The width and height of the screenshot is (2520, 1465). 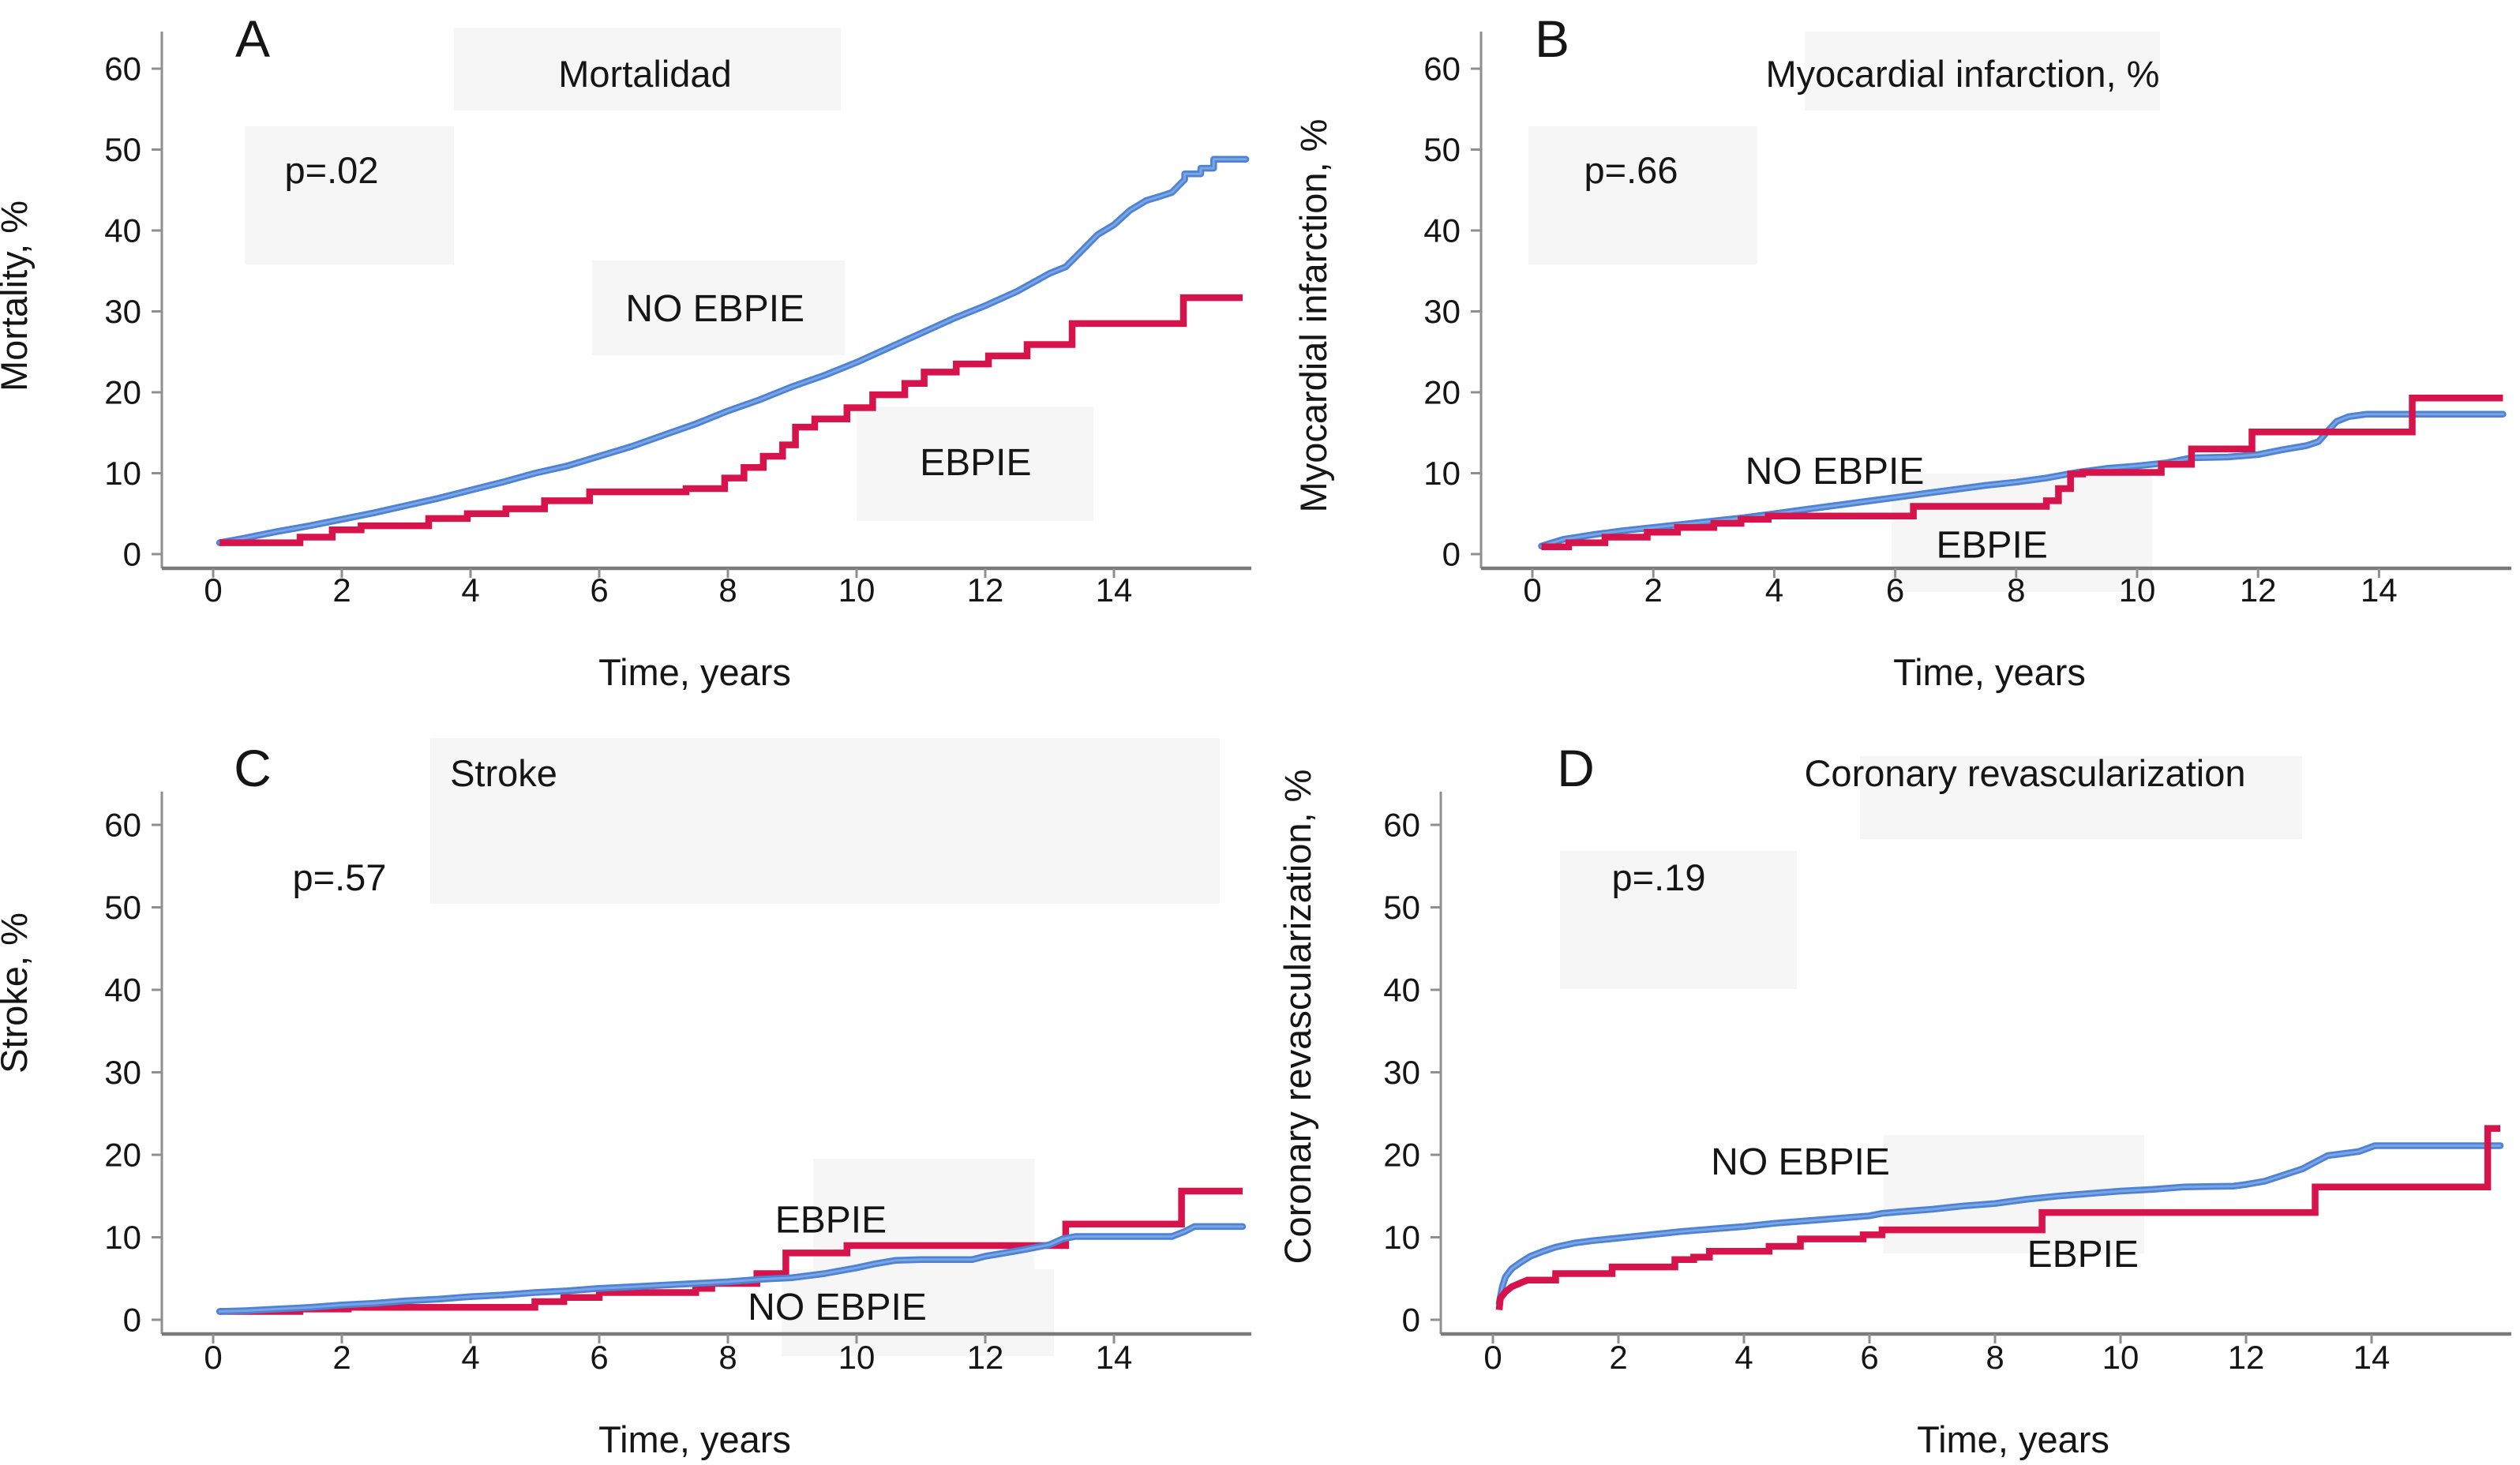 What do you see at coordinates (340, 877) in the screenshot?
I see `p-value-label: p=.57` at bounding box center [340, 877].